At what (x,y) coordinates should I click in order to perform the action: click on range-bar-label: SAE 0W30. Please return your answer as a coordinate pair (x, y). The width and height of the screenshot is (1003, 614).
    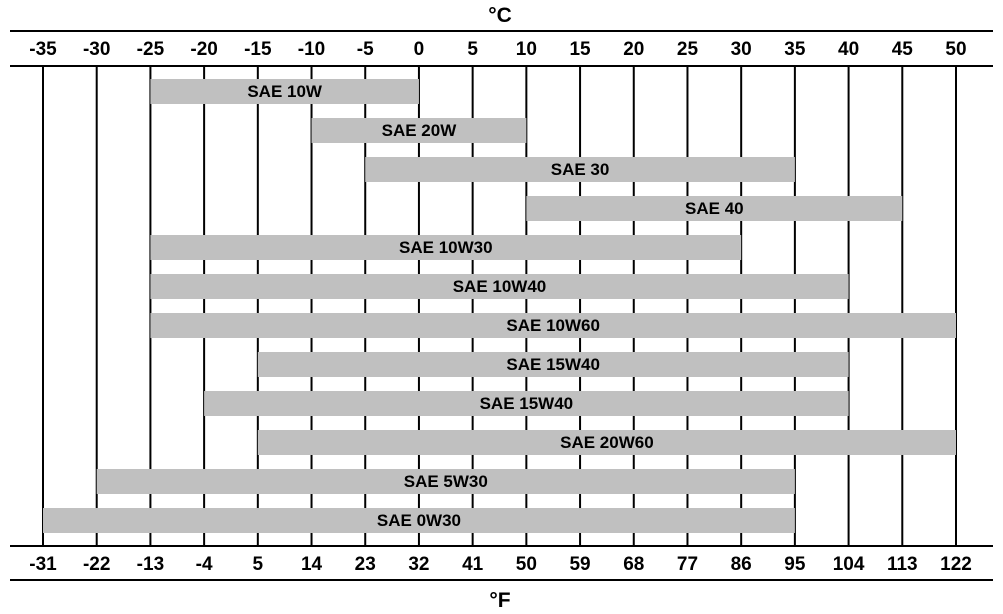
    Looking at the image, I should click on (419, 520).